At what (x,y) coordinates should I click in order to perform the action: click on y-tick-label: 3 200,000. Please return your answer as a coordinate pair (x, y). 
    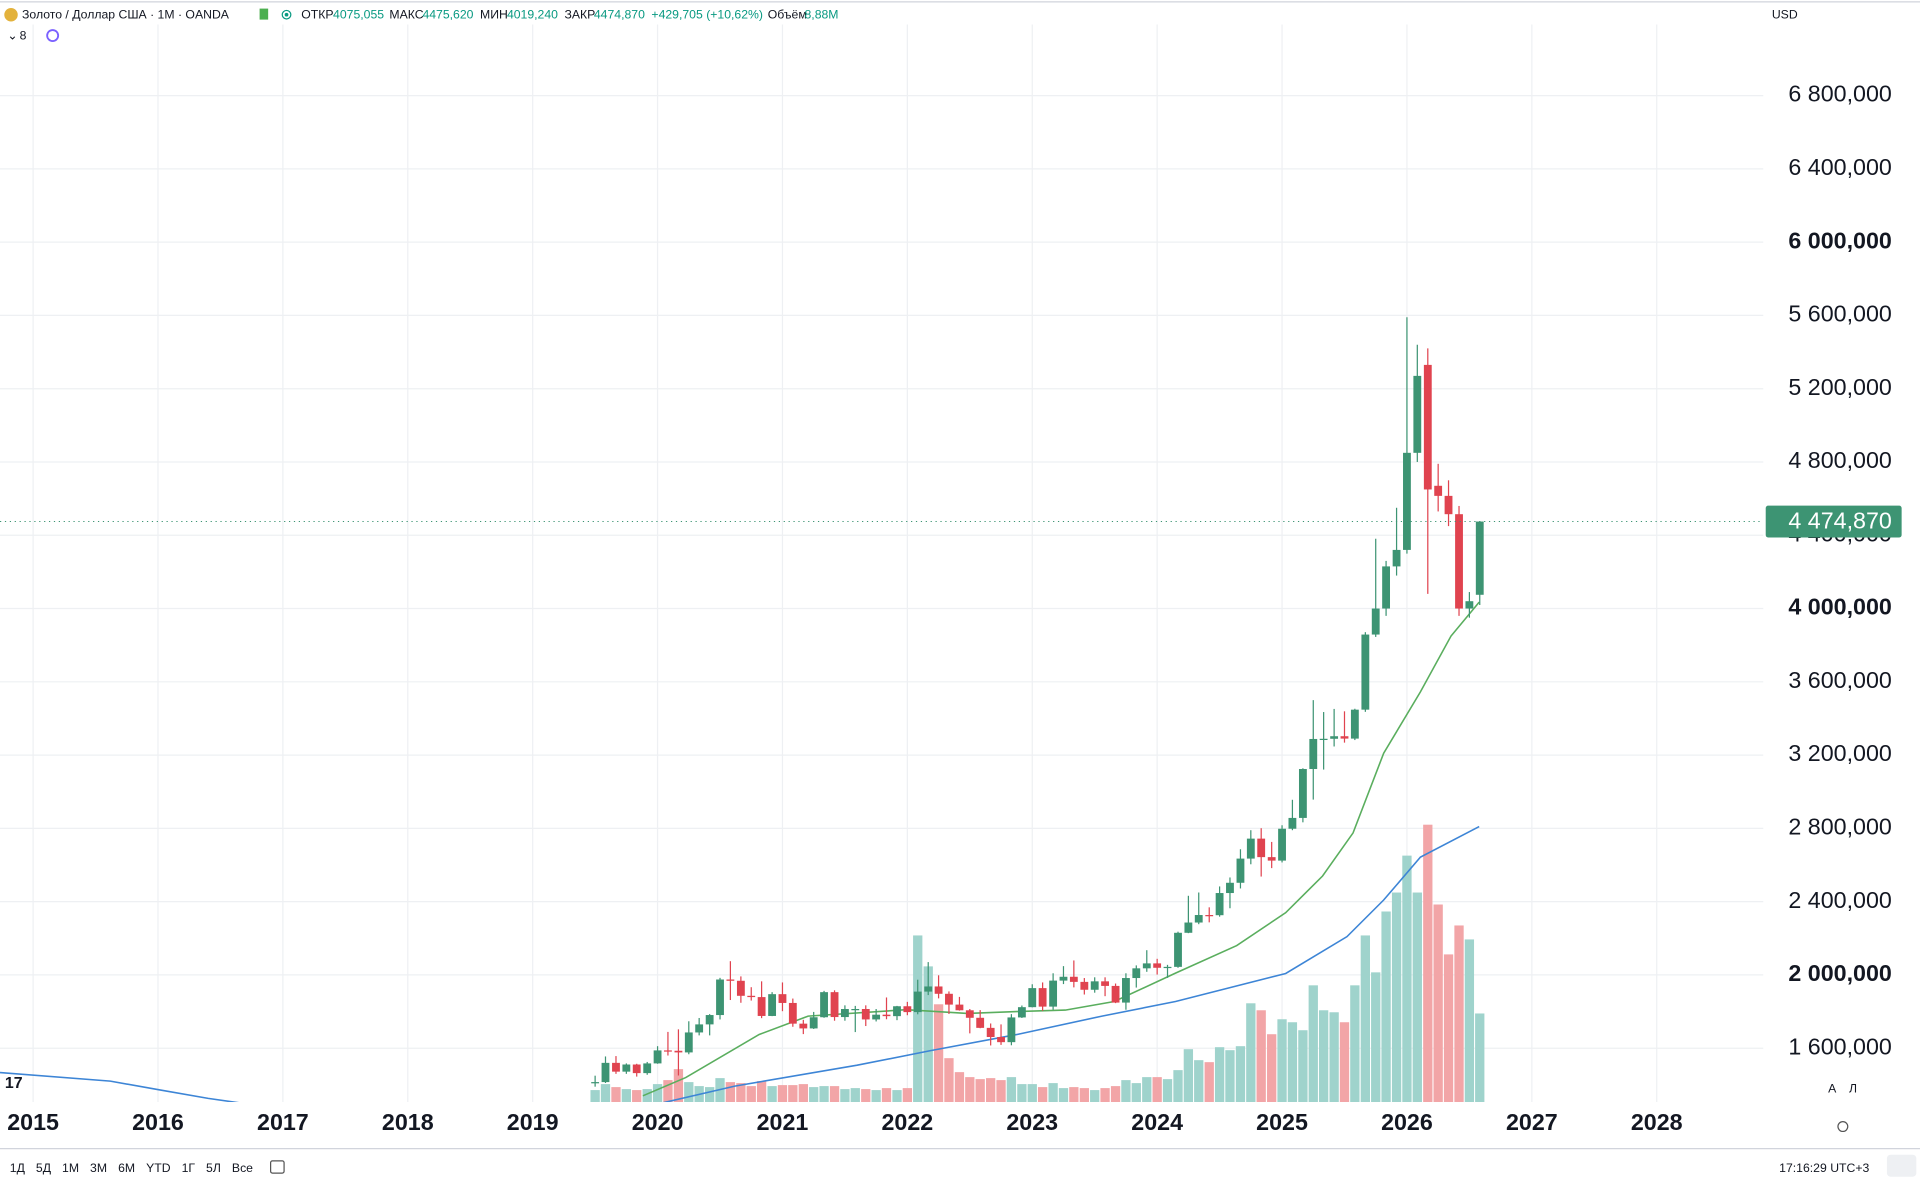
    Looking at the image, I should click on (1840, 753).